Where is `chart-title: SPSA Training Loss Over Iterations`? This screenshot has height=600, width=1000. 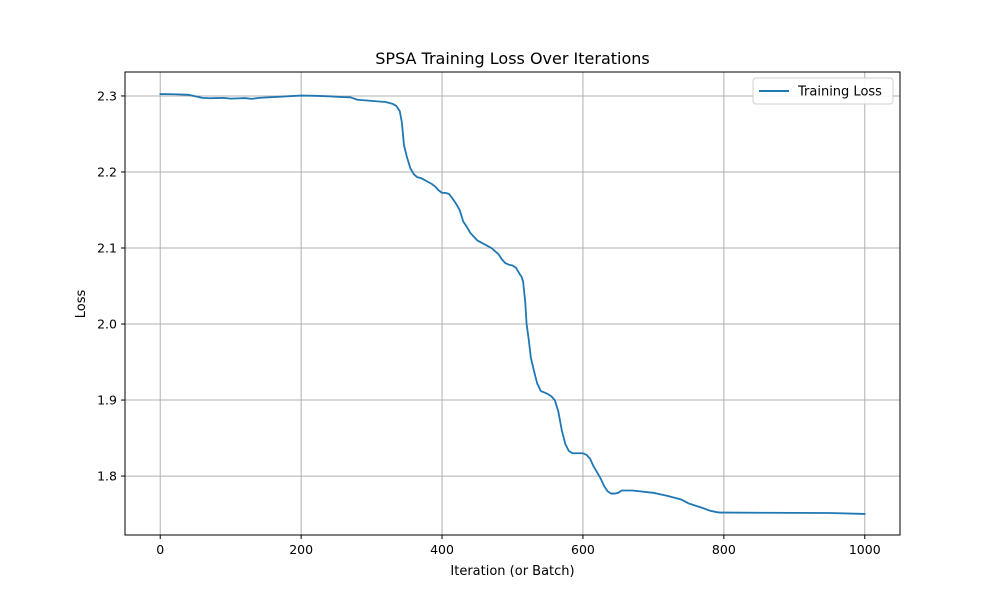
chart-title: SPSA Training Loss Over Iterations is located at coordinates (512, 58).